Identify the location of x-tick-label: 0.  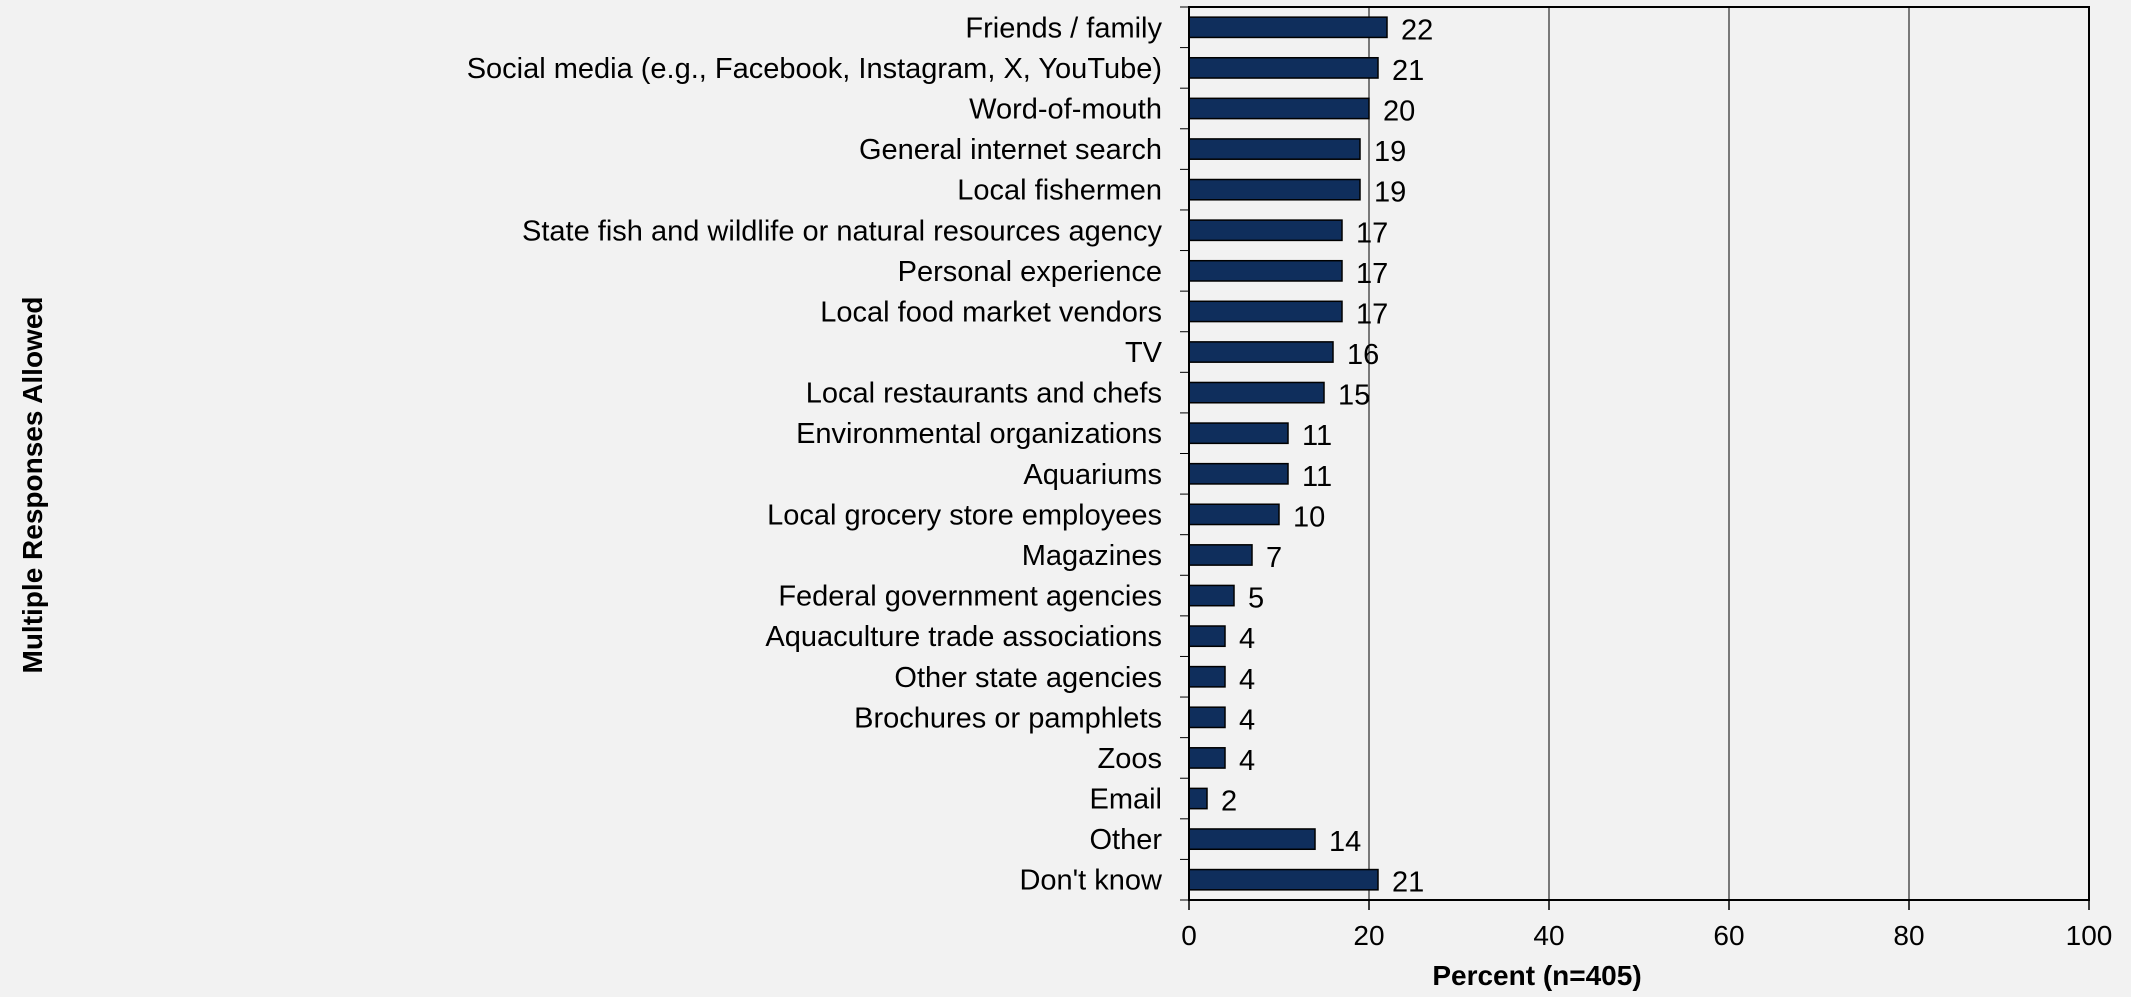
(1189, 935).